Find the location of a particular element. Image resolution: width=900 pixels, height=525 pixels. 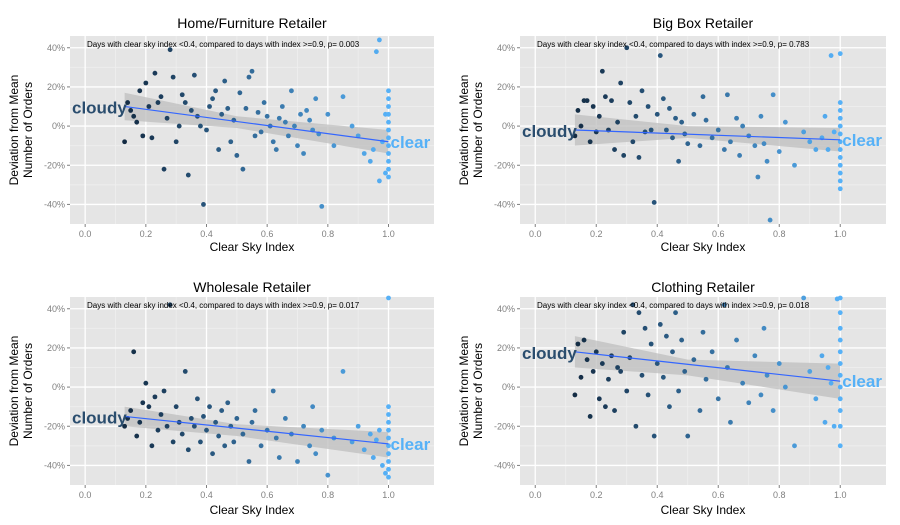

x-axis-label: Clear Sky Index is located at coordinates (703, 510).